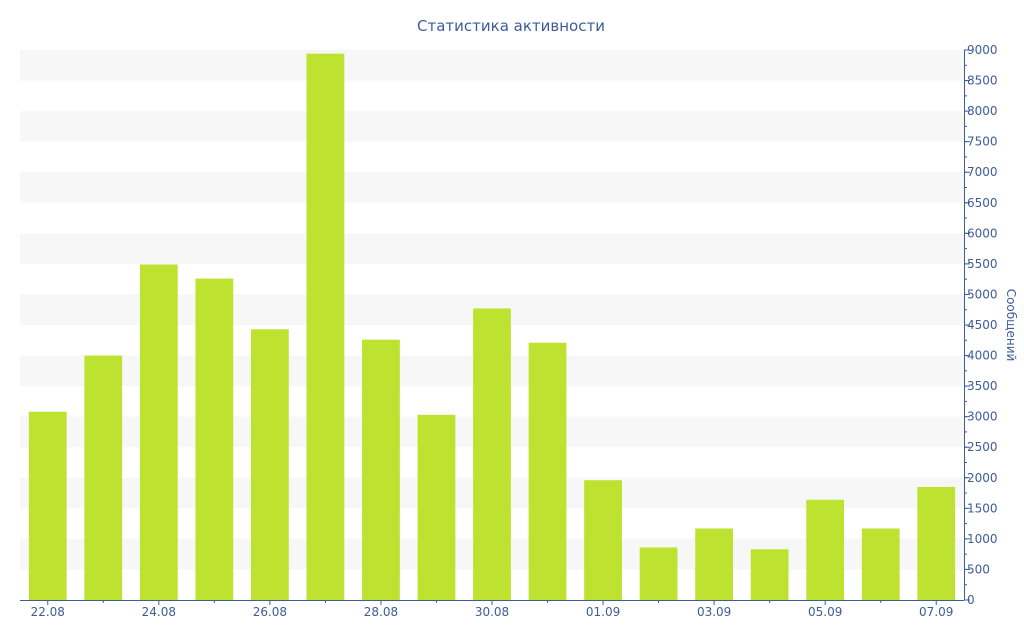 The image size is (1024, 644). Describe the element at coordinates (48, 612) in the screenshot. I see `x-tick-label: 22.08` at that location.